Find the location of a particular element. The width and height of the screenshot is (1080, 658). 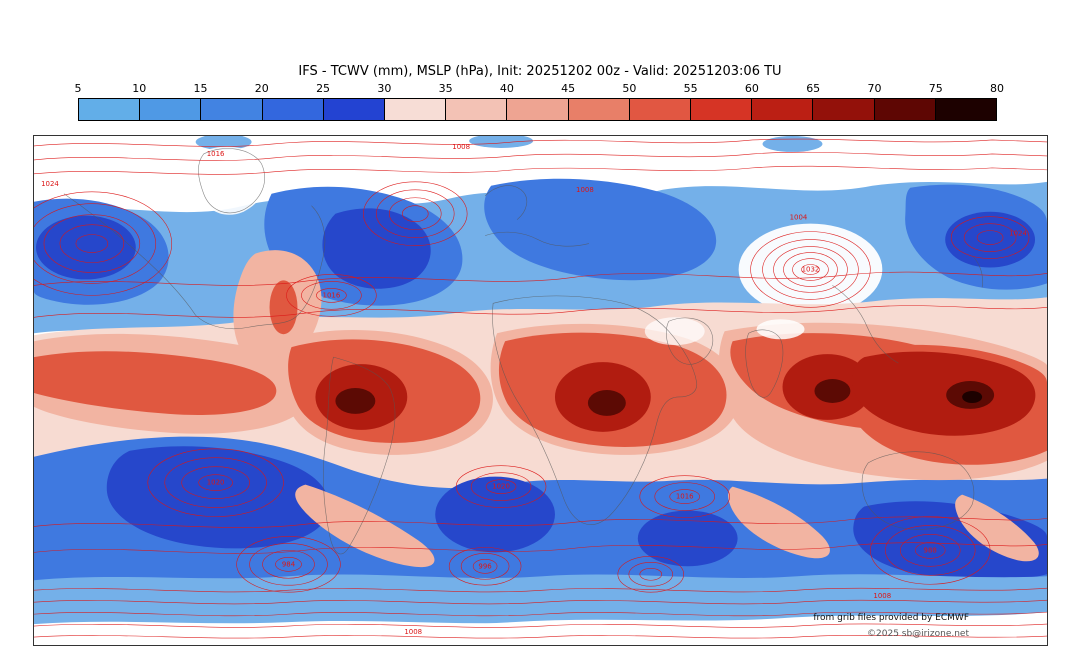

colorbar-tick-label: 30 is located at coordinates (384, 88).